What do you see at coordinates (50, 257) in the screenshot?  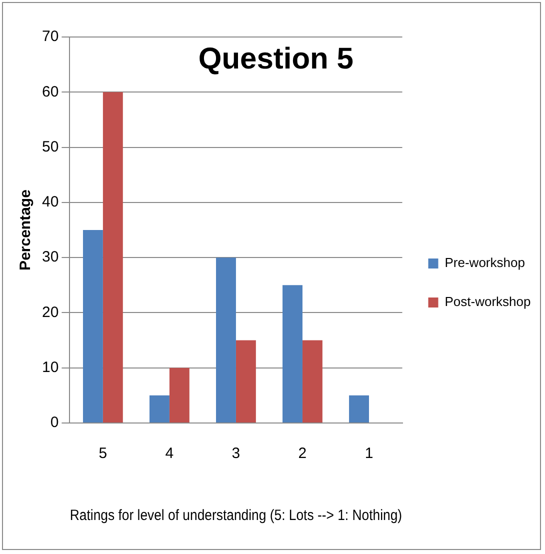 I see `y-tick-label: 30` at bounding box center [50, 257].